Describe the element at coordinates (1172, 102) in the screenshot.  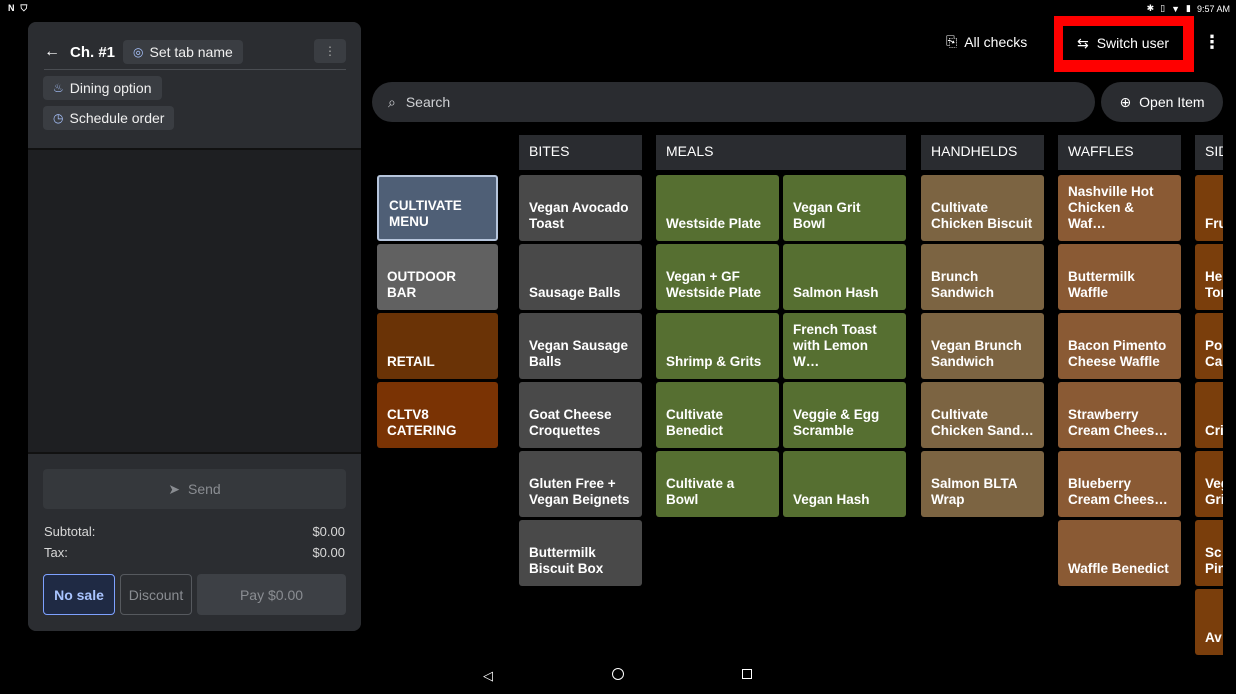
I see `open-item-label: Open Item` at that location.